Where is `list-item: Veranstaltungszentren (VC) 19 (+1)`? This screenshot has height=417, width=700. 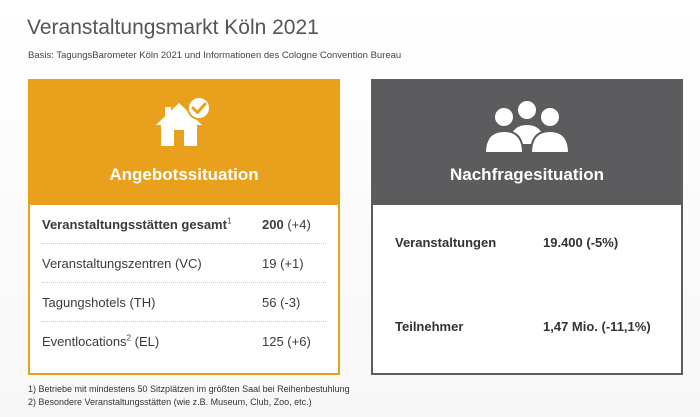 list-item: Veranstaltungszentren (VC) 19 (+1) is located at coordinates (184, 263).